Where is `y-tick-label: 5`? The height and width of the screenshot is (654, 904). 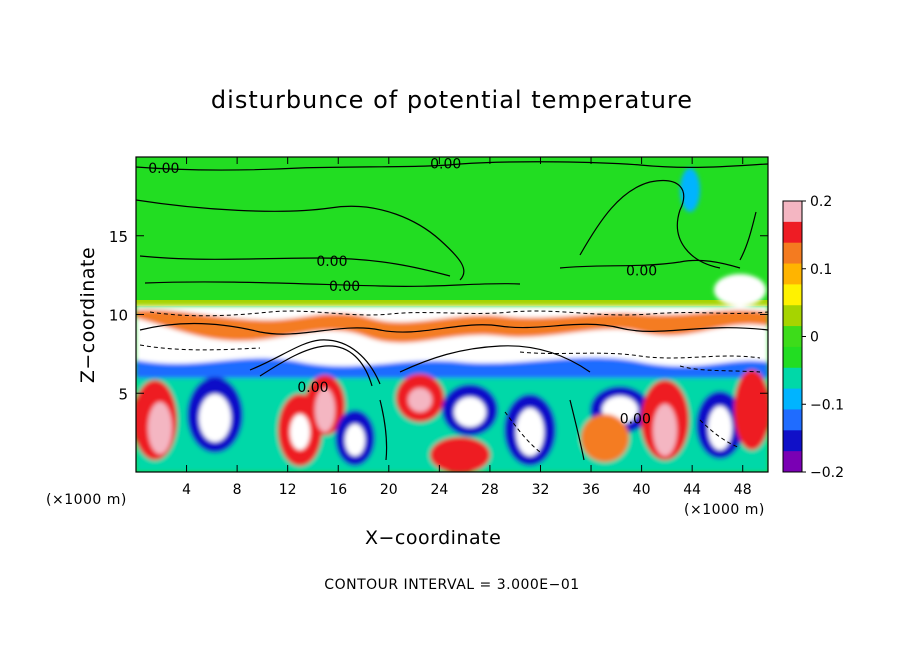
y-tick-label: 5 is located at coordinates (123, 394).